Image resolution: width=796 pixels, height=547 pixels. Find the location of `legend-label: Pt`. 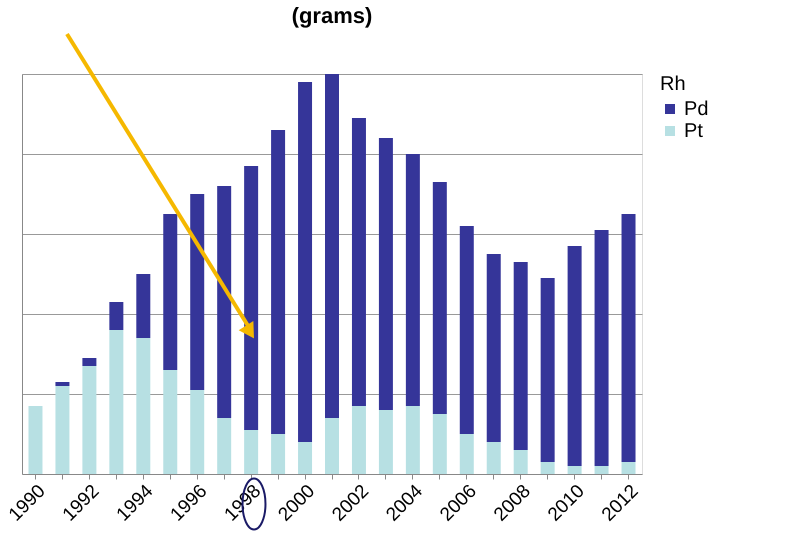

legend-label: Pt is located at coordinates (694, 131).